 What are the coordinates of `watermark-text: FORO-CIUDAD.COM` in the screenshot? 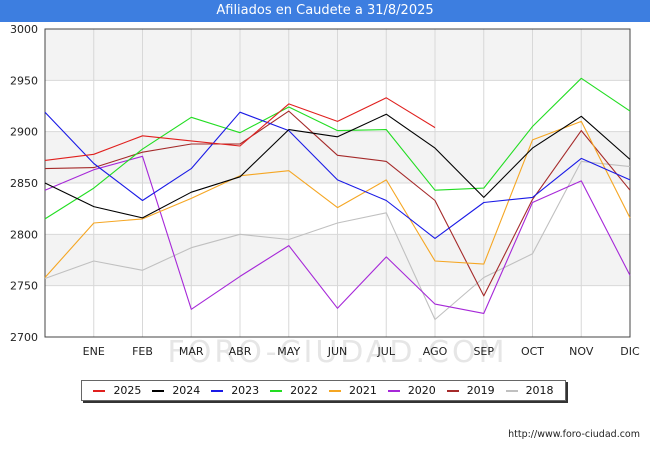 It's located at (338, 352).